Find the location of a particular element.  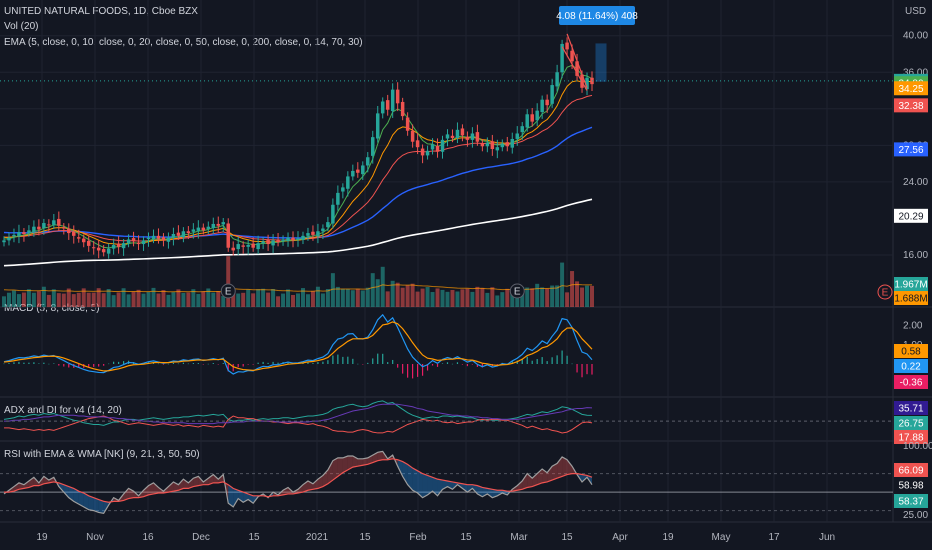

x-tick-label: 2021 is located at coordinates (317, 537).